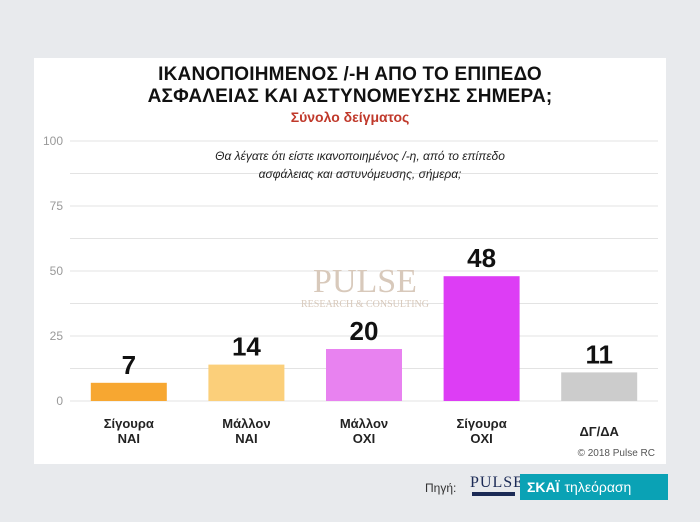 The height and width of the screenshot is (522, 700). What do you see at coordinates (53, 141) in the screenshot?
I see `y-tick-label: 100` at bounding box center [53, 141].